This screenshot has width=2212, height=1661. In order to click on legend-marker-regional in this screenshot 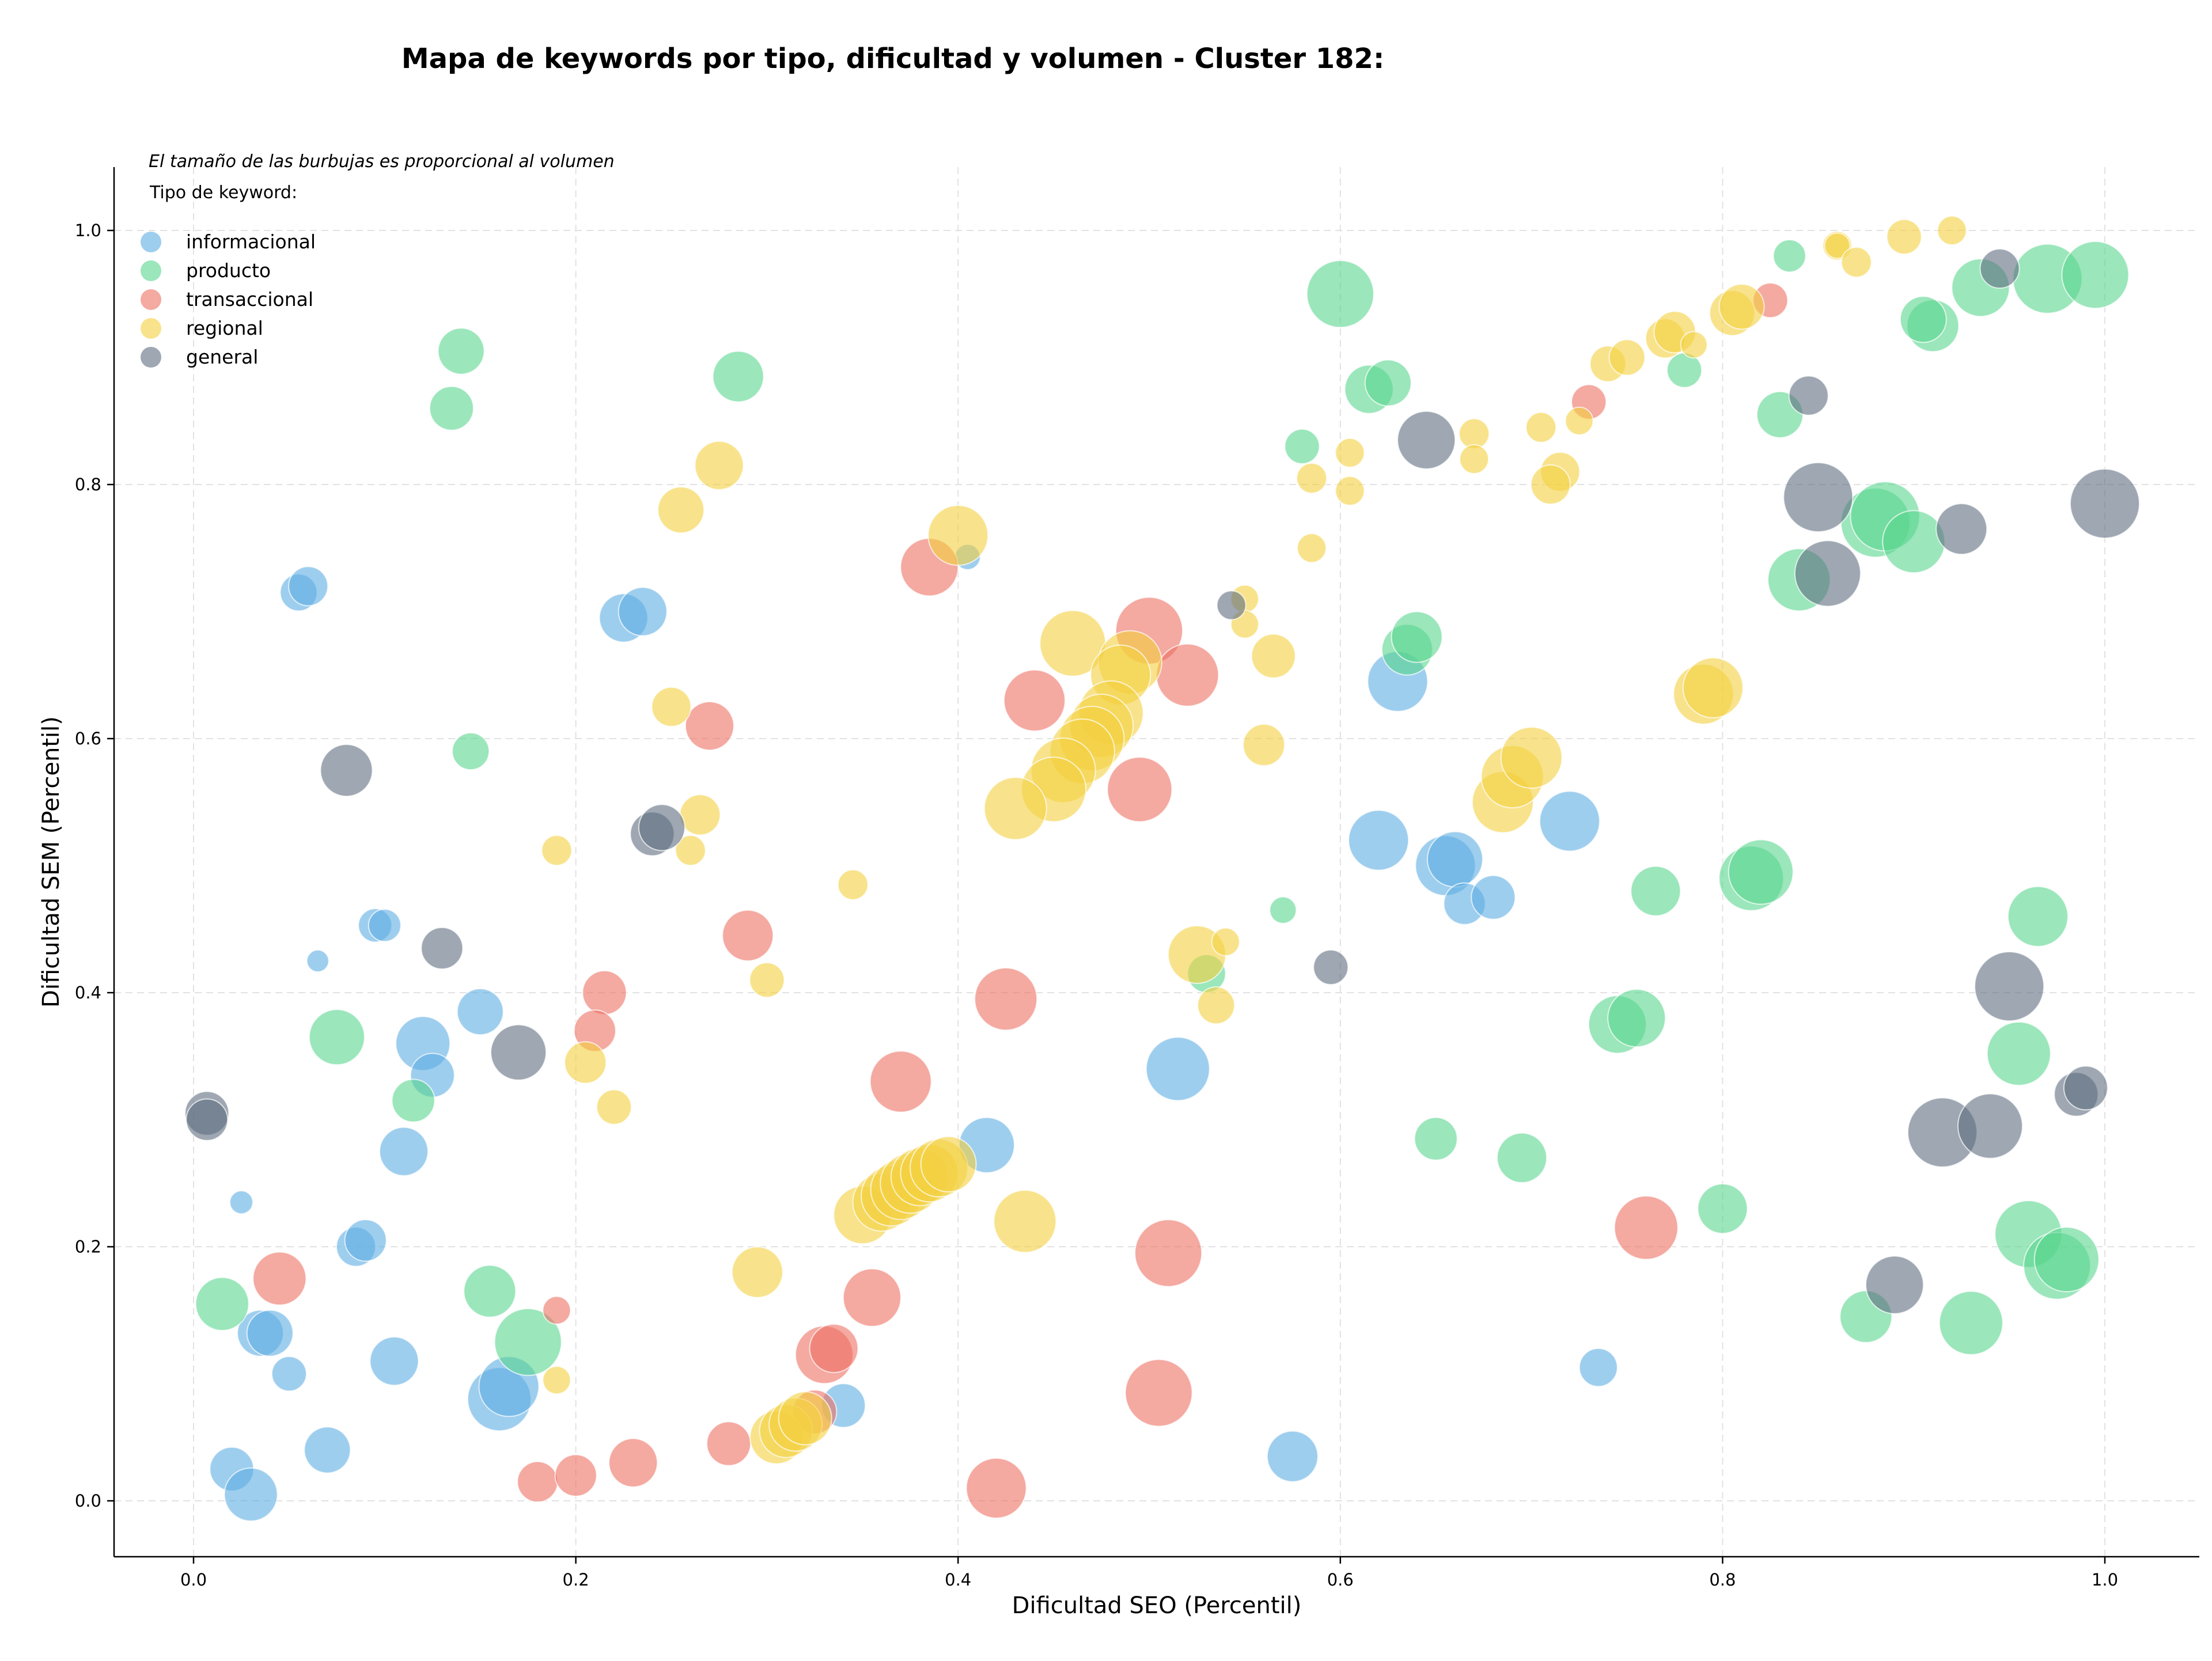, I will do `click(151, 328)`.